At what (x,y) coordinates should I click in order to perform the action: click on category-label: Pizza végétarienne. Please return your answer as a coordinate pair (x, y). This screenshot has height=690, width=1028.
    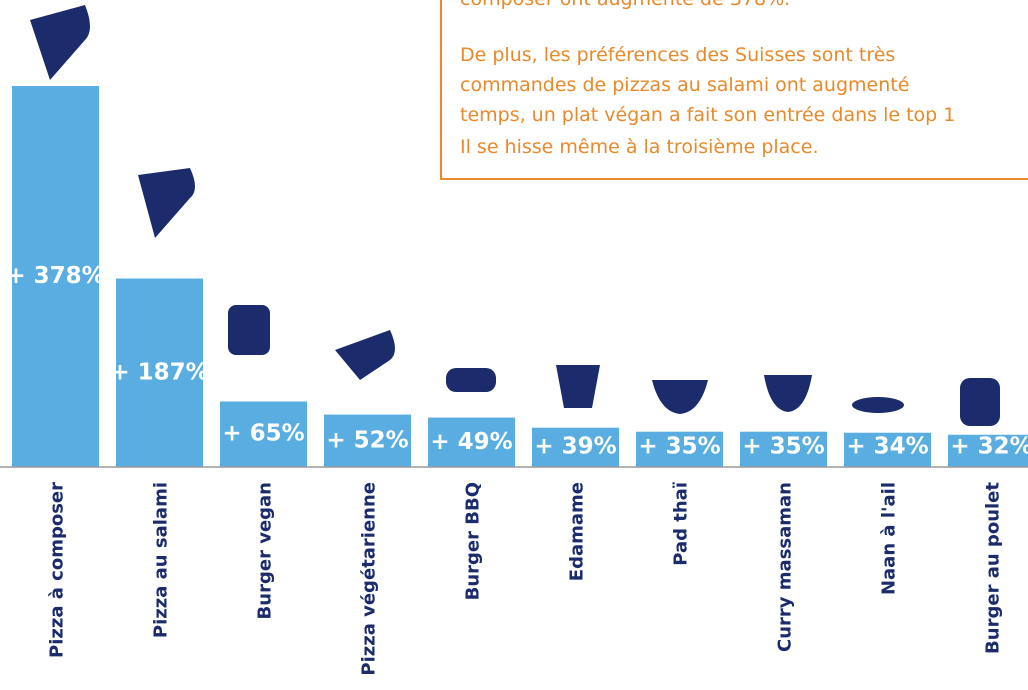
    Looking at the image, I should click on (369, 579).